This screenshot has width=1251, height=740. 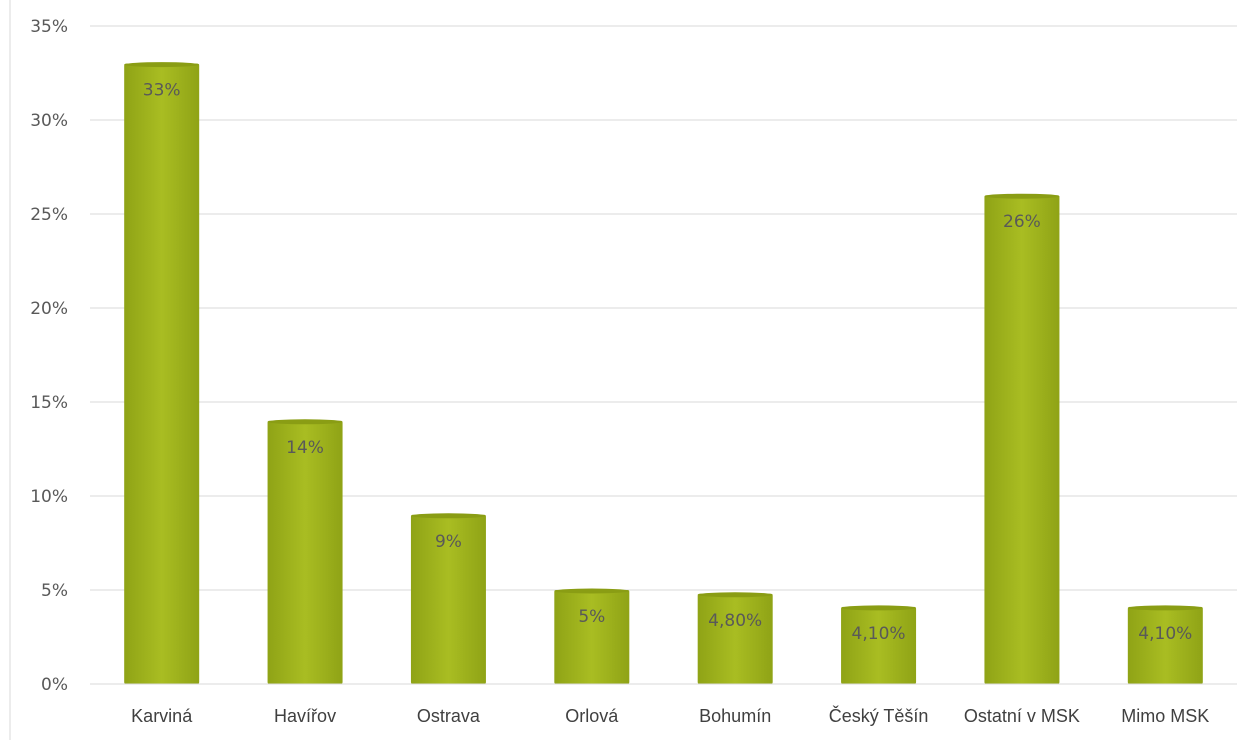 I want to click on x-category-label: Ostatní v MSK, so click(x=1022, y=716).